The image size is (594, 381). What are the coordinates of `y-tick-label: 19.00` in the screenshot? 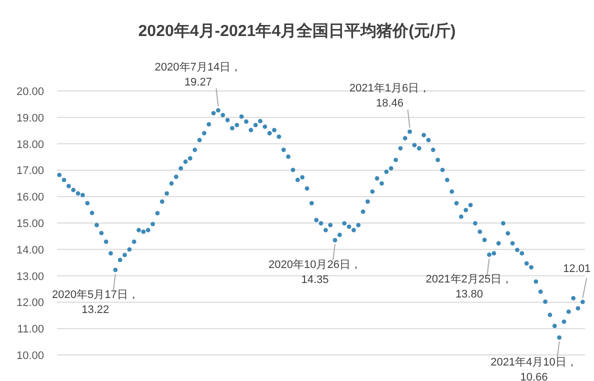 It's located at (30, 118).